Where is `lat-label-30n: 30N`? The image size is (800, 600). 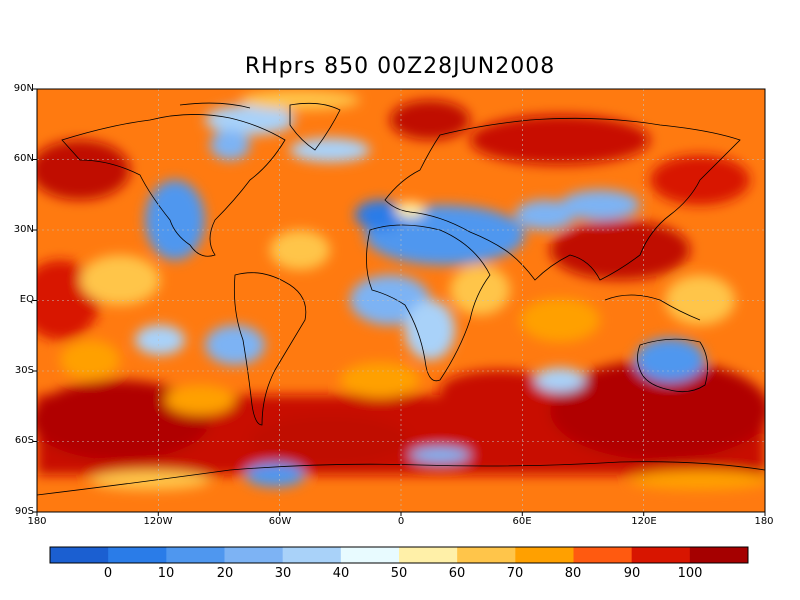 lat-label-30n: 30N is located at coordinates (23, 229).